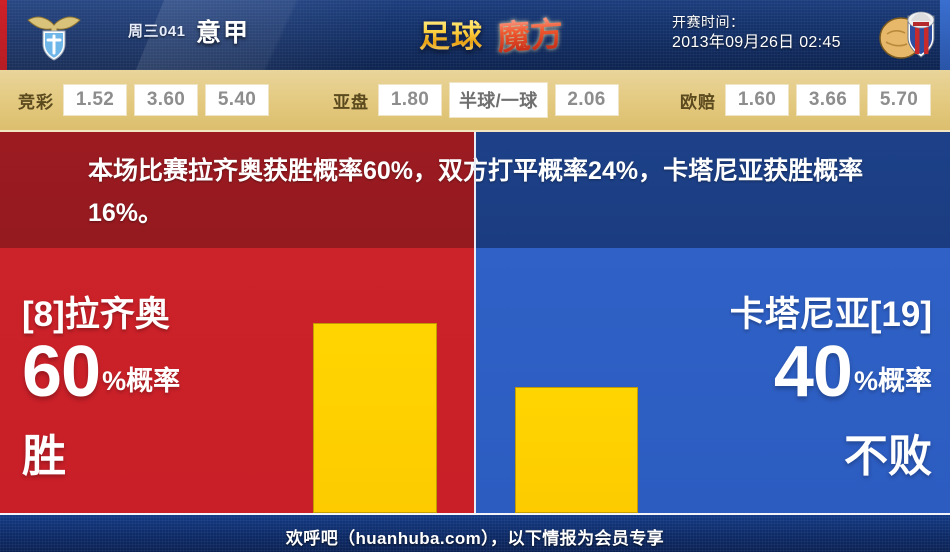  What do you see at coordinates (756, 33) in the screenshot?
I see `kickoff-block: 开赛时间： 2013年09月26日 02:45` at bounding box center [756, 33].